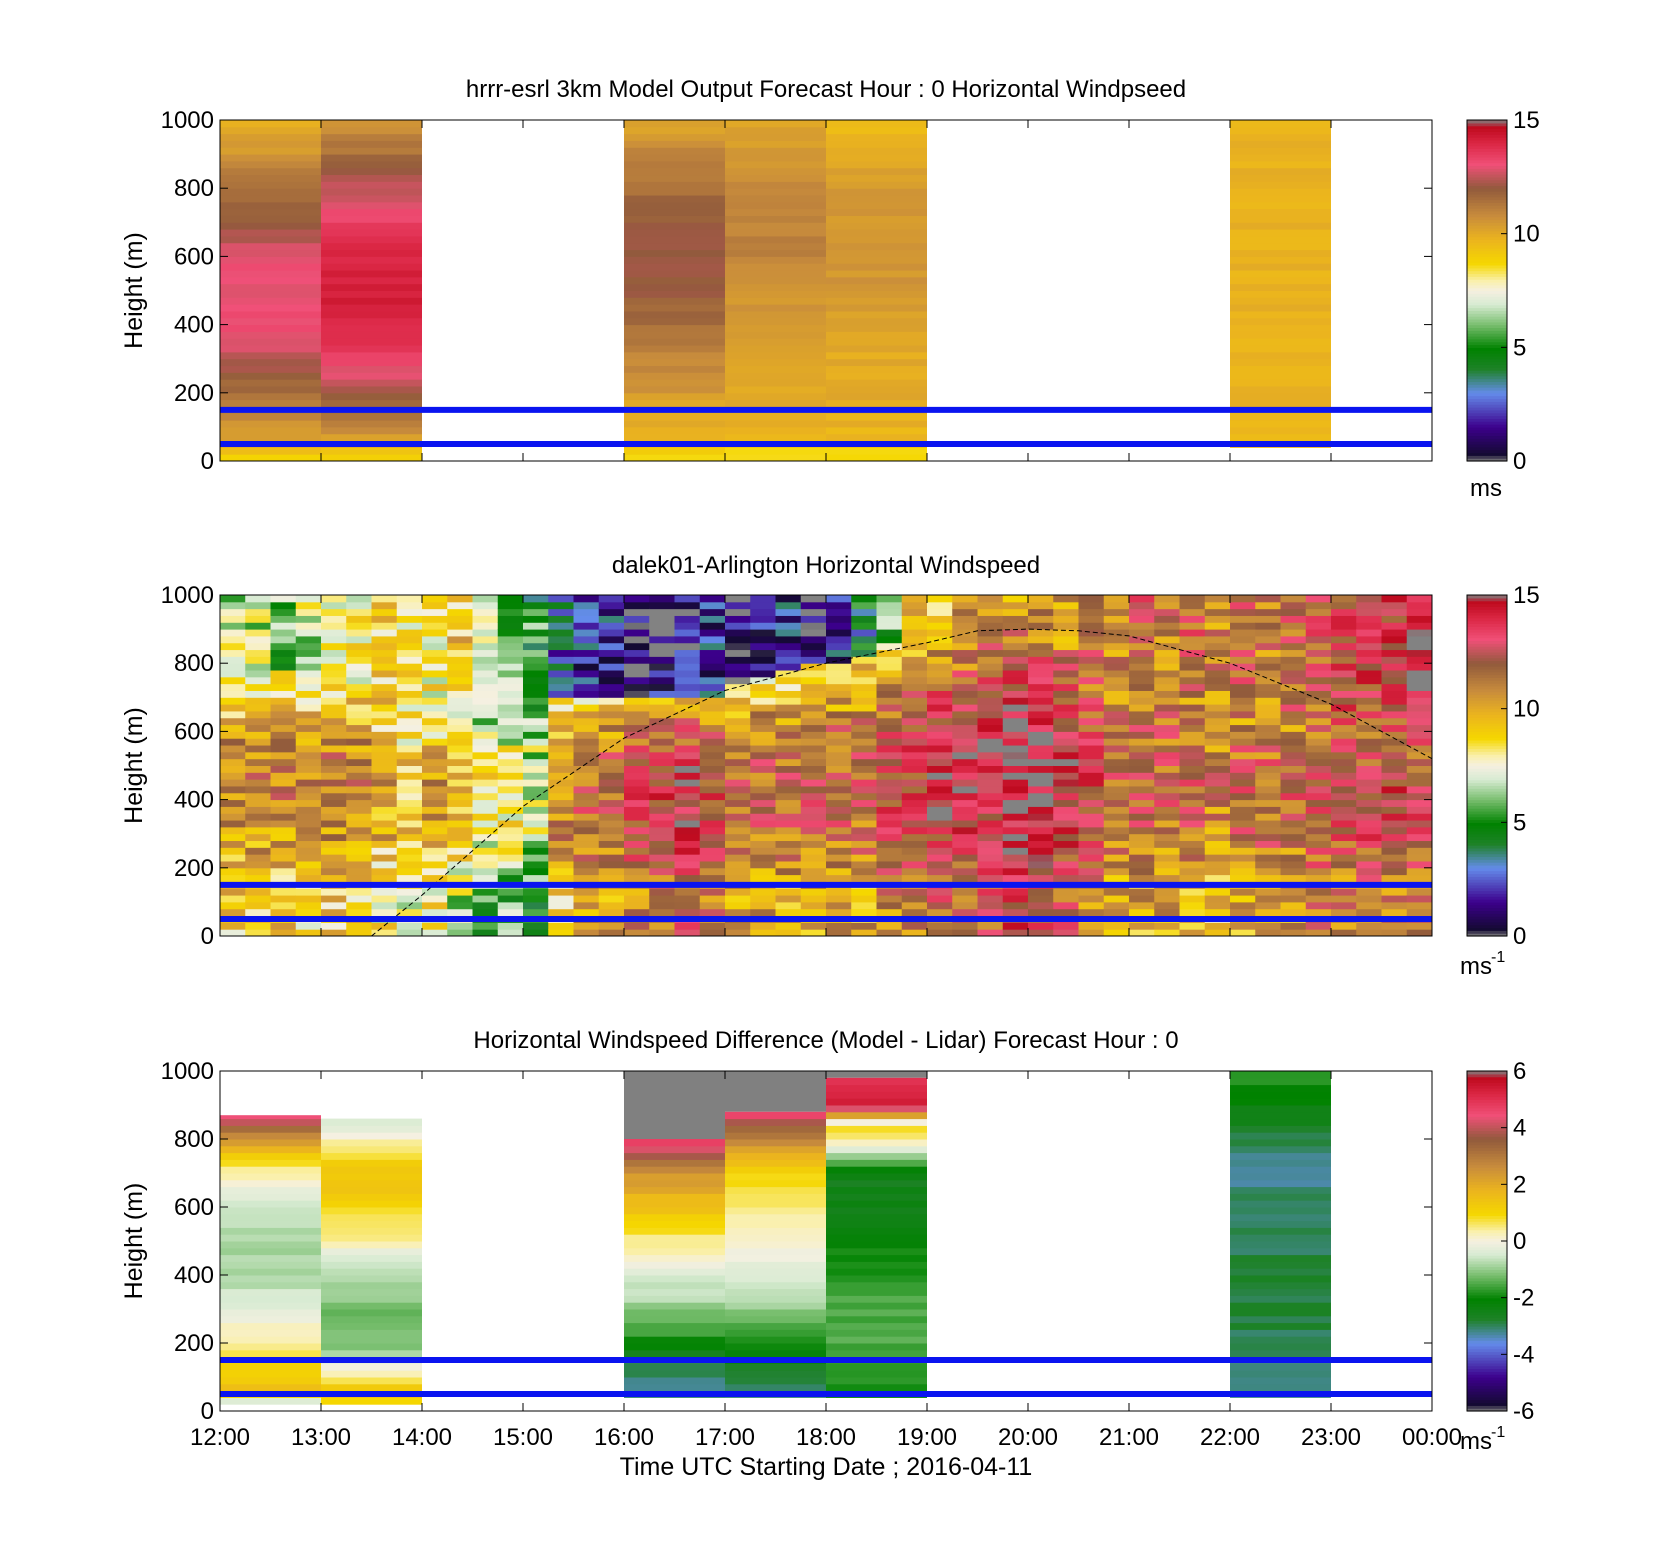  I want to click on y-tick-label: 1000, so click(187, 1071).